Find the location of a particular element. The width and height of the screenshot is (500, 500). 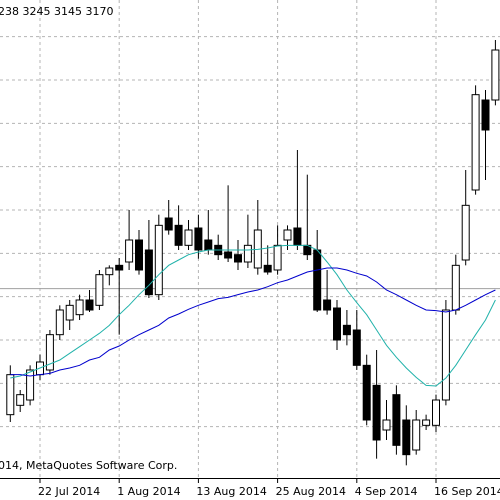

x-tick-label: 13 Aug 2014 is located at coordinates (231, 491).